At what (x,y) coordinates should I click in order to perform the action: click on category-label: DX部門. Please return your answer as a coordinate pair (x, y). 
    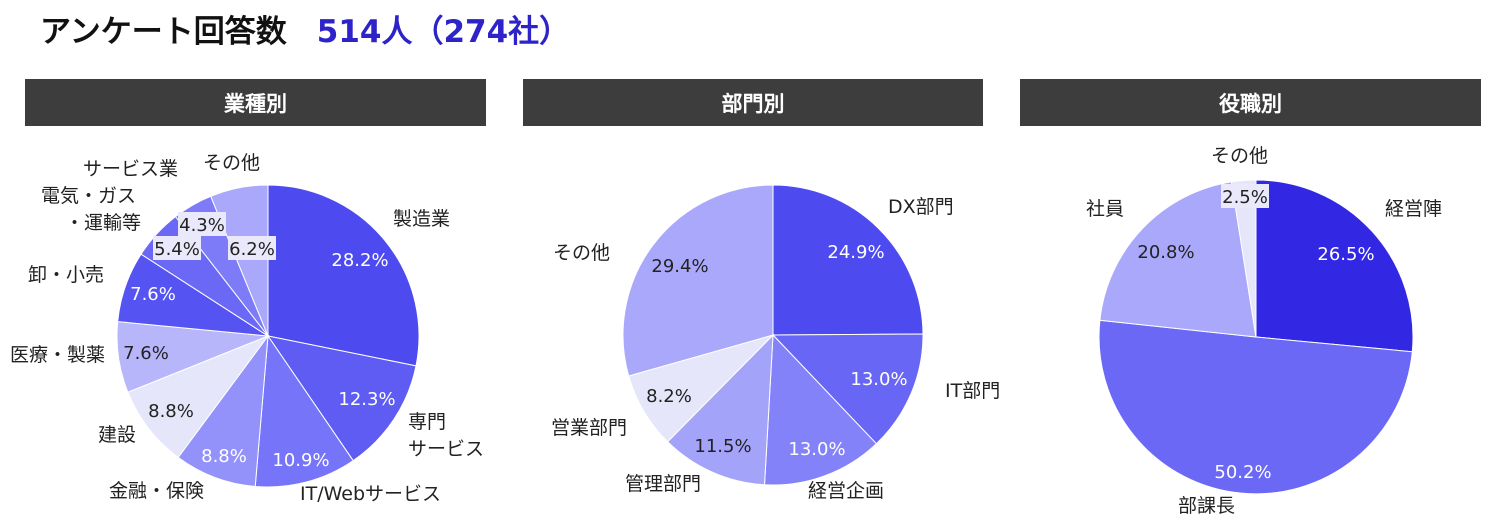
    Looking at the image, I should click on (921, 207).